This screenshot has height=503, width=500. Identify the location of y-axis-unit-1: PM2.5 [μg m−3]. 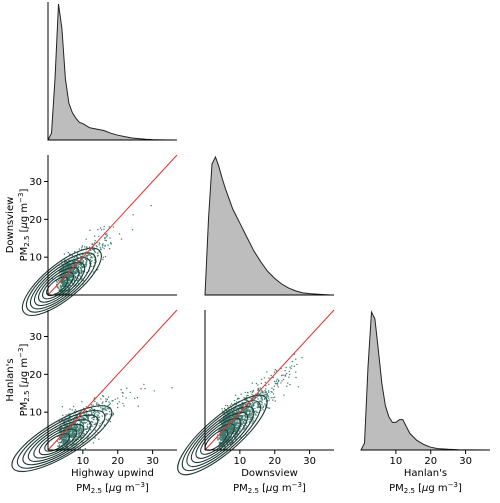
(24, 225).